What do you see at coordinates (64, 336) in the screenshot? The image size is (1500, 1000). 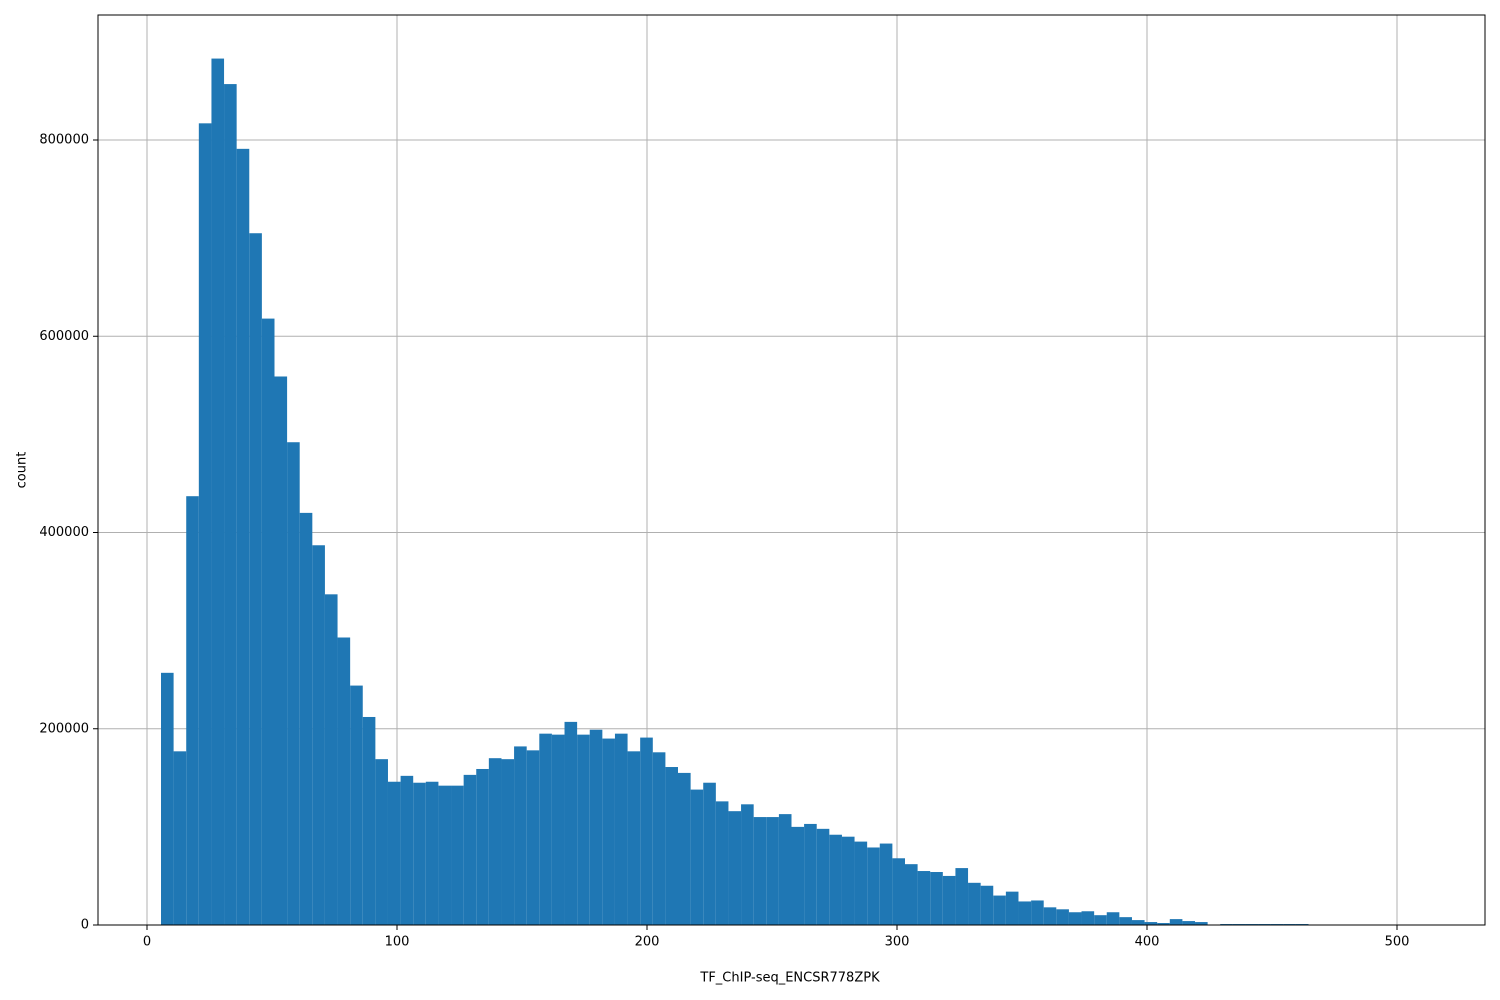 I see `y-tick-label: 600000` at bounding box center [64, 336].